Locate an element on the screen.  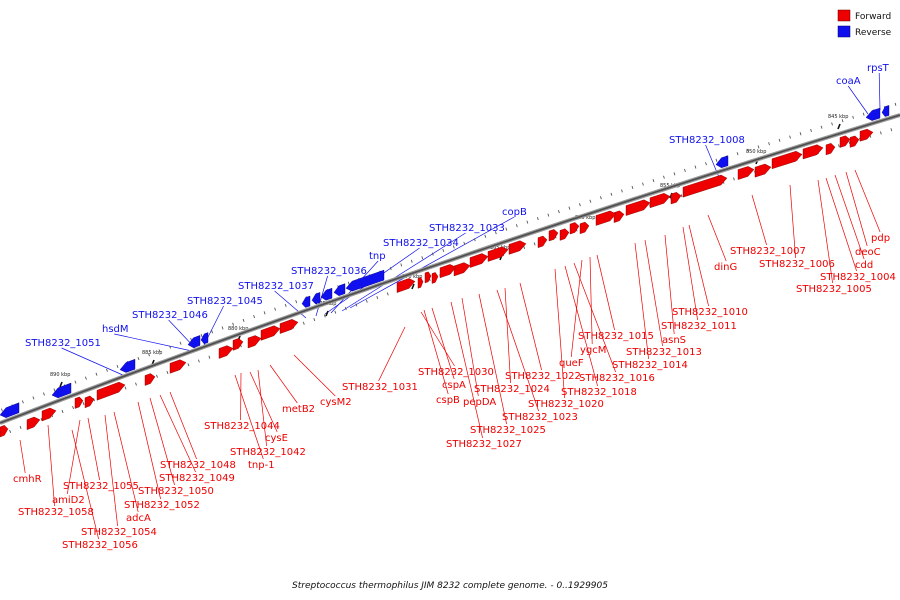
gene-label-sth8232-1056: STH8232_1056 is located at coordinates (100, 545).